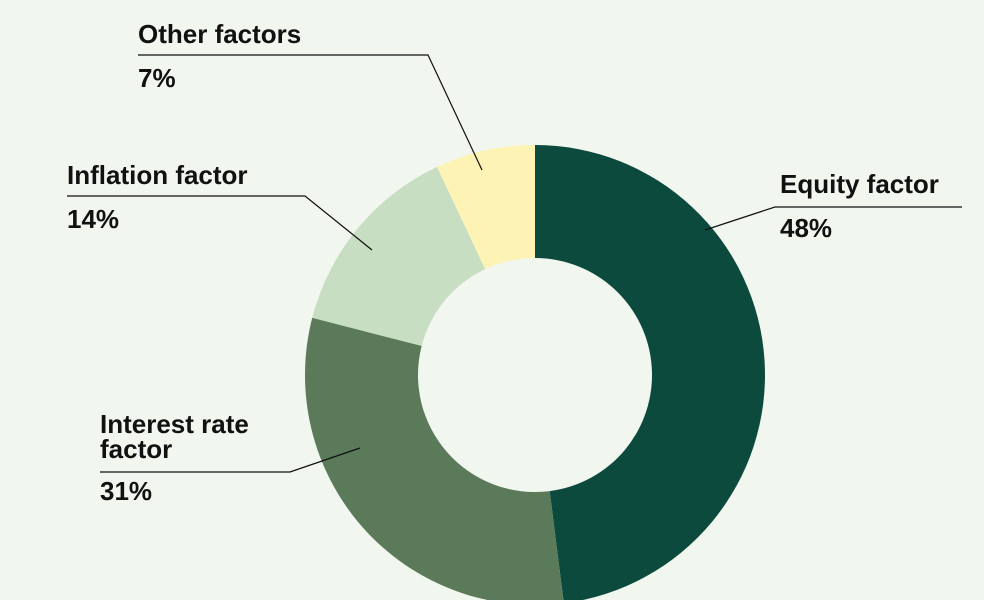 This screenshot has height=600, width=984. Describe the element at coordinates (859, 184) in the screenshot. I see `category-name: Equity factor` at that location.